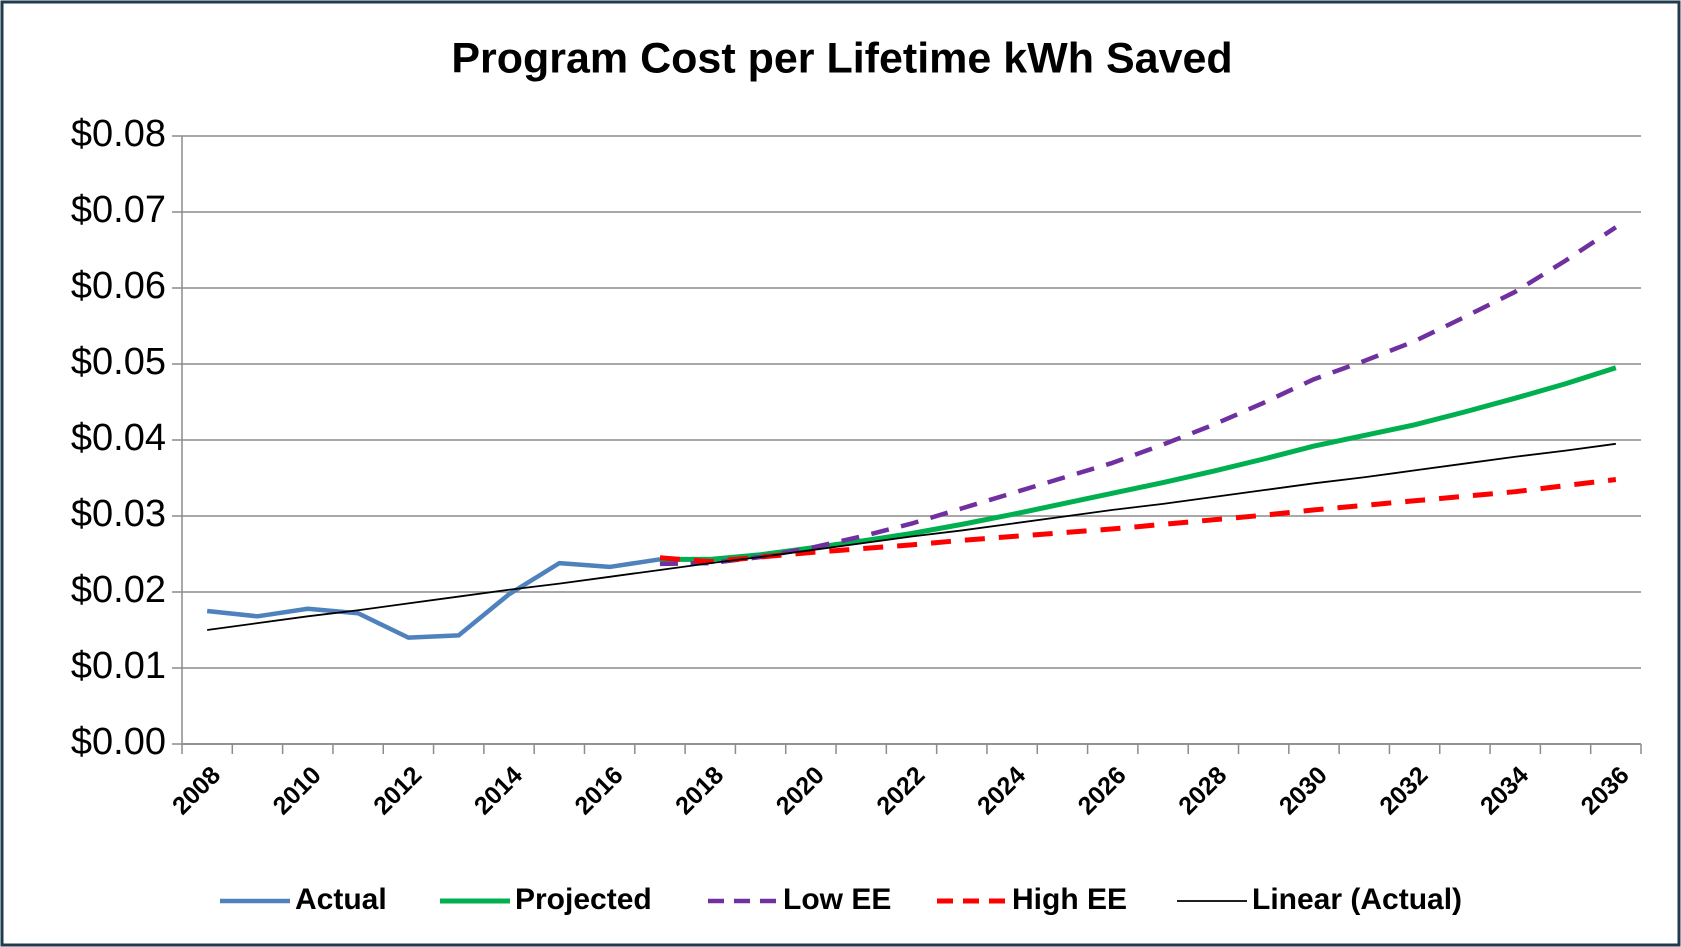 Image resolution: width=1681 pixels, height=947 pixels. What do you see at coordinates (1069, 899) in the screenshot?
I see `legend-label: High EE` at bounding box center [1069, 899].